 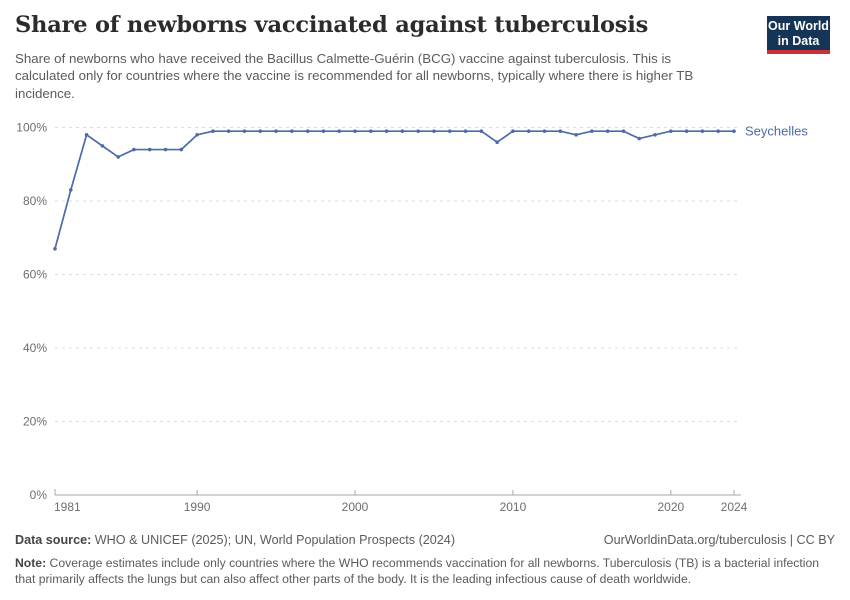 I want to click on y-axis-tick-label: 40%, so click(x=35, y=348).